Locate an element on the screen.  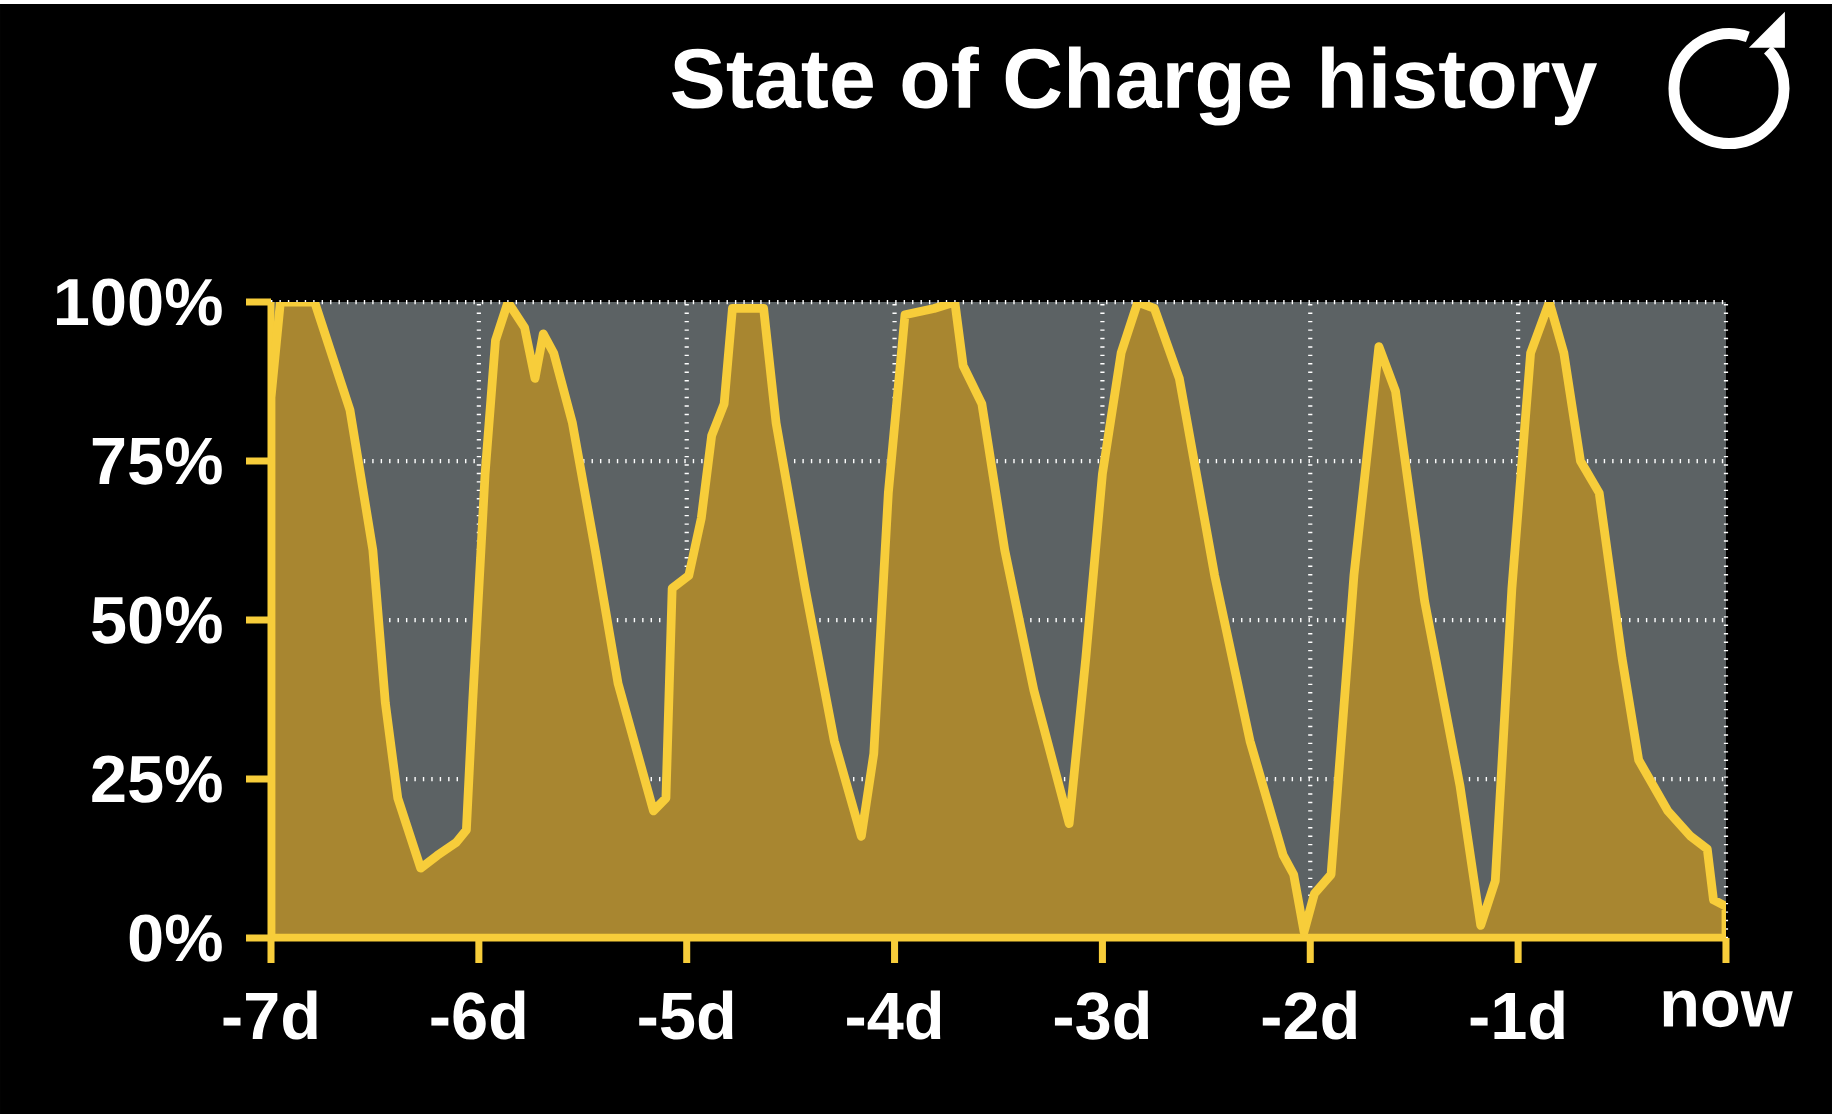
x-tick-label: -2d is located at coordinates (1309, 1015).